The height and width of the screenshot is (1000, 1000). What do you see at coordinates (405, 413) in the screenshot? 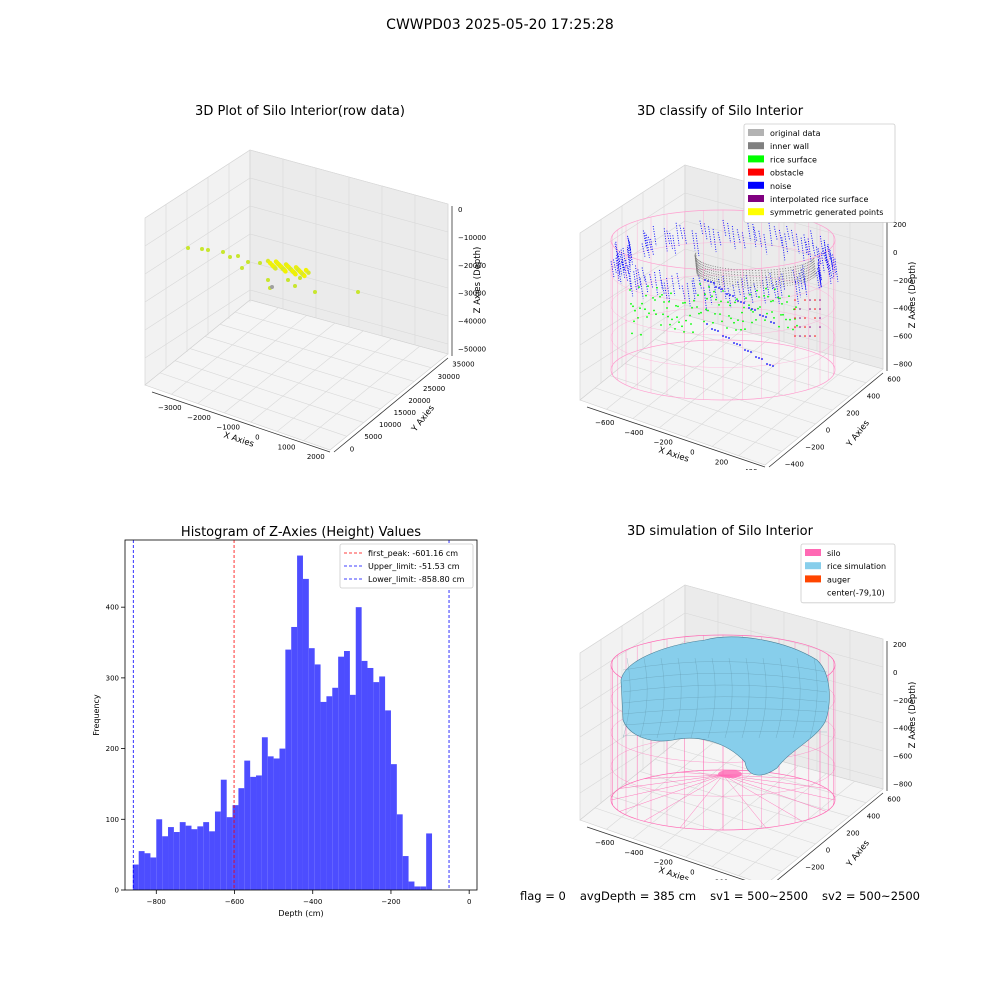
I see `raw-y-tick-label: 15000` at bounding box center [405, 413].